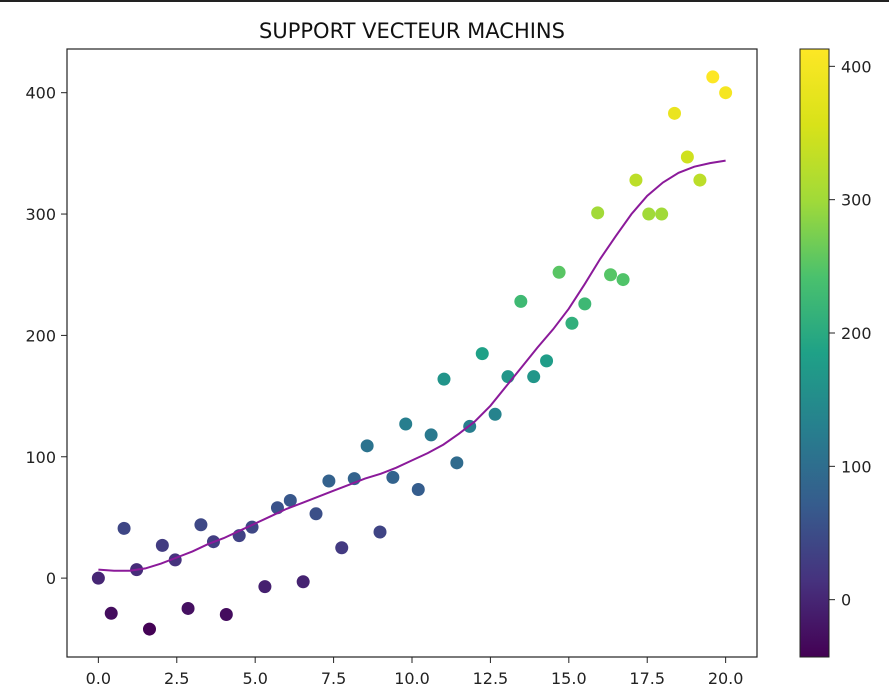  I want to click on x-tick-label: 17.5, so click(647, 678).